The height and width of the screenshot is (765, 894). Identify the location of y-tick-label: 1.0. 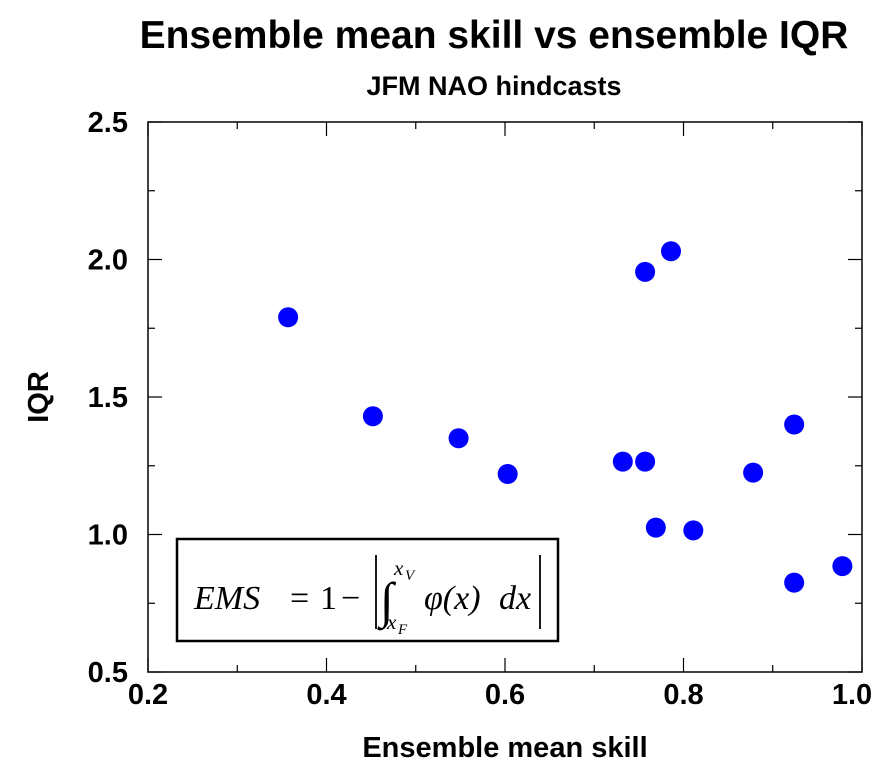
(108, 536).